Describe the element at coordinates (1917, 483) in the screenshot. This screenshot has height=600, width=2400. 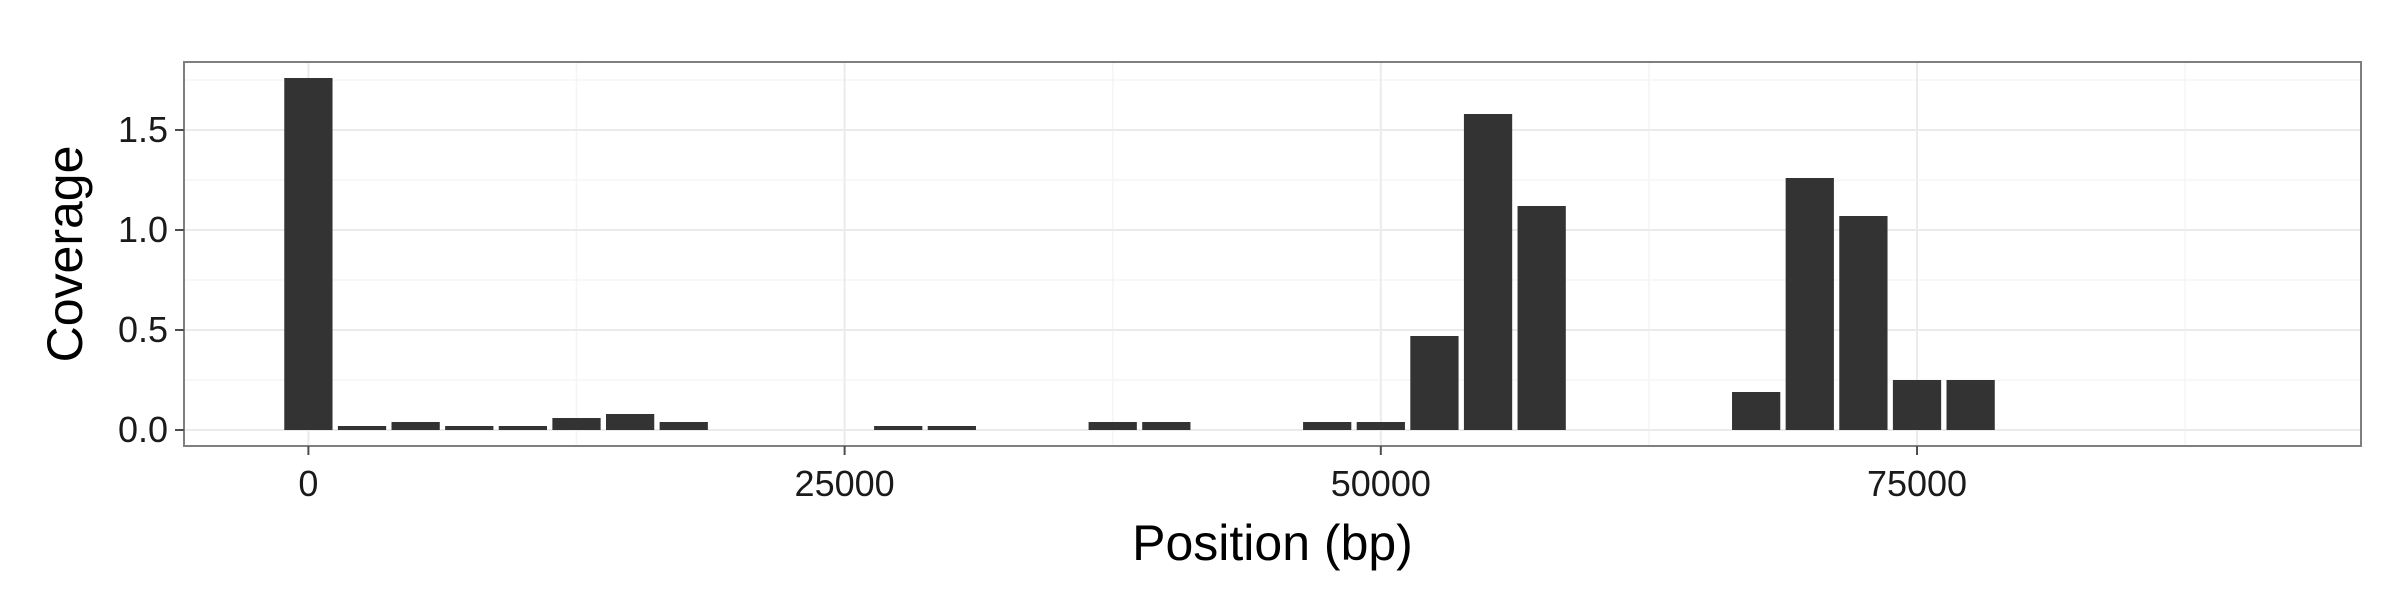
I see `x-tick-label: 75000` at that location.